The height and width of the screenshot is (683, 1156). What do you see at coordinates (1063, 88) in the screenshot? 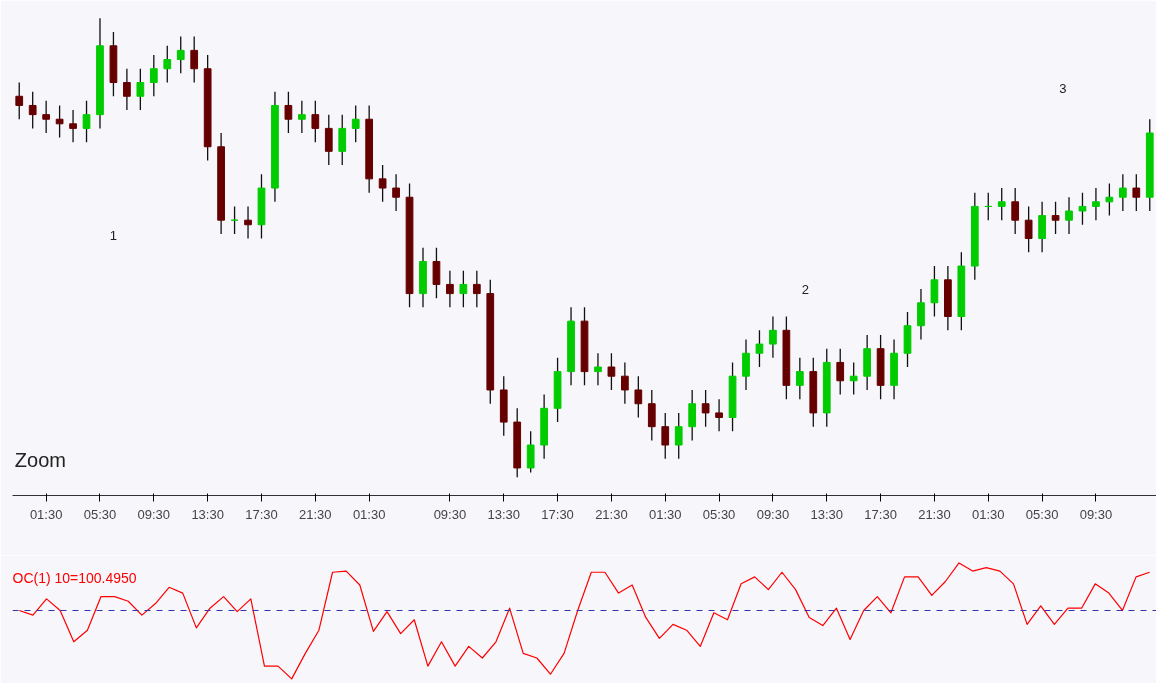
I see `annotation: 3` at bounding box center [1063, 88].